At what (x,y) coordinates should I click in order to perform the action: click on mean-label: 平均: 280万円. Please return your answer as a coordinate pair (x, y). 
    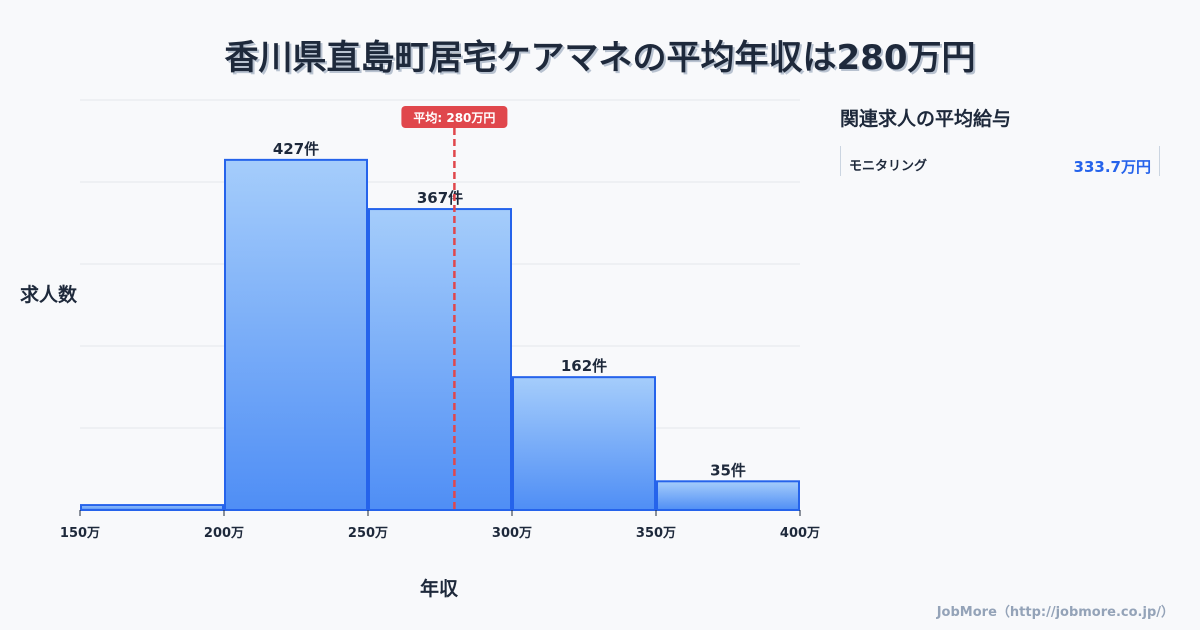
    Looking at the image, I should click on (454, 117).